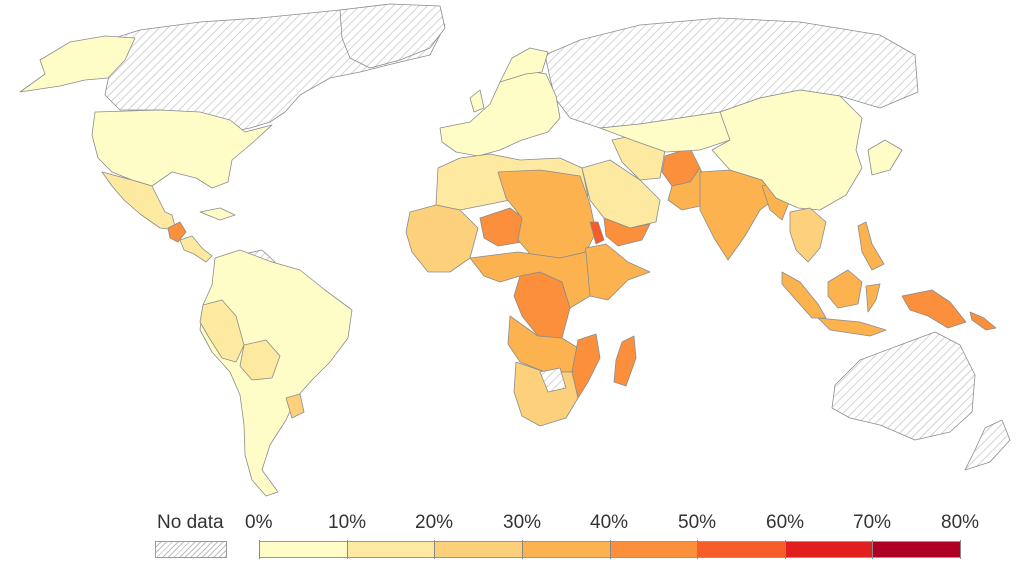  Describe the element at coordinates (191, 549) in the screenshot. I see `legend-no-data-swatch` at that location.